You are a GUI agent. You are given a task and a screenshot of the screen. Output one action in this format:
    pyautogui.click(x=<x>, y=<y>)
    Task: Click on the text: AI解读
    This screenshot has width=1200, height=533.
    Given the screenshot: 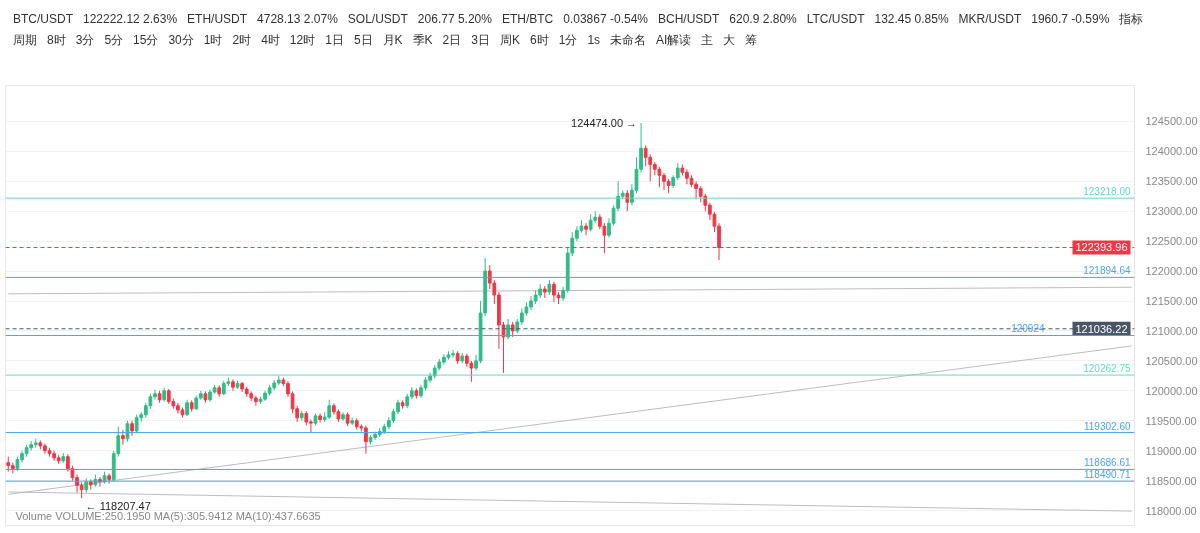 What is the action you would take?
    pyautogui.click(x=674, y=41)
    